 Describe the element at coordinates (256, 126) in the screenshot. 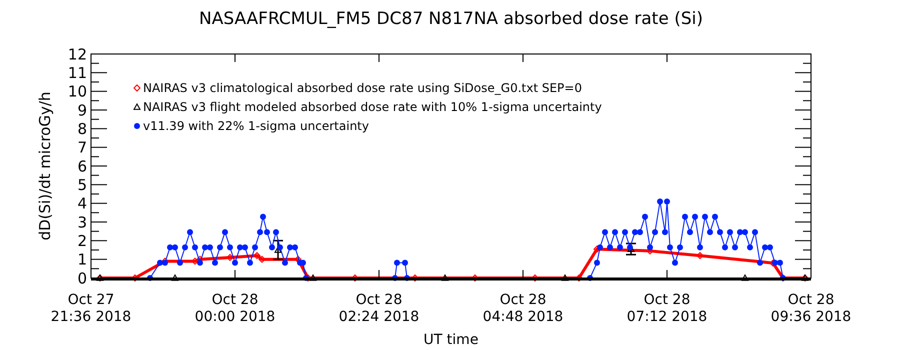

I see `legend-label: v11.39 with 22% 1-sigma uncertainty` at that location.